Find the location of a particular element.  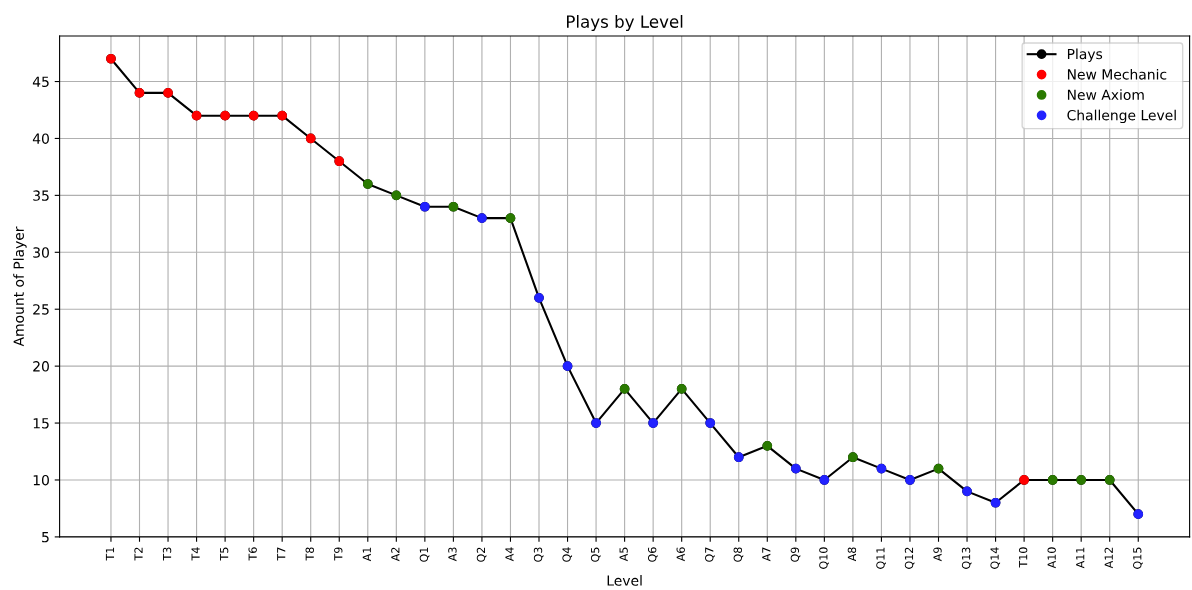

y-tick-label: 10 is located at coordinates (41, 480).